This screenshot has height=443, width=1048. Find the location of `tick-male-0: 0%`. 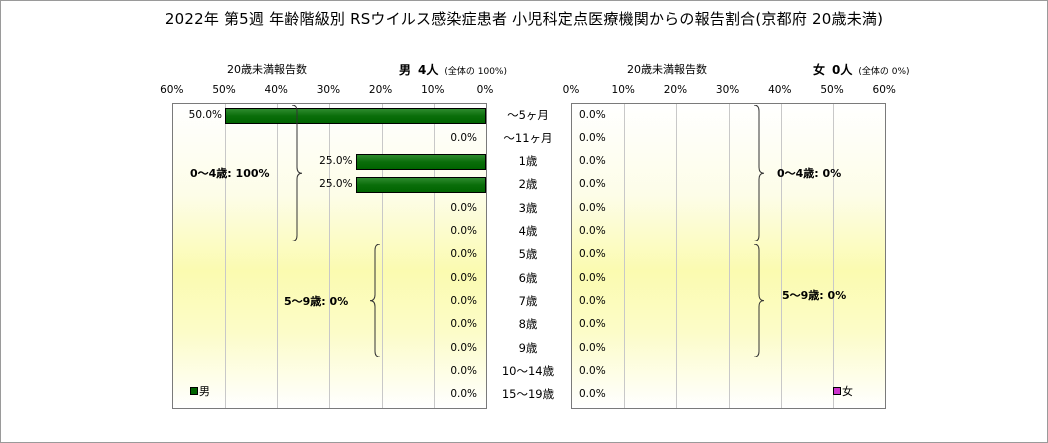

tick-male-0: 0% is located at coordinates (485, 90).